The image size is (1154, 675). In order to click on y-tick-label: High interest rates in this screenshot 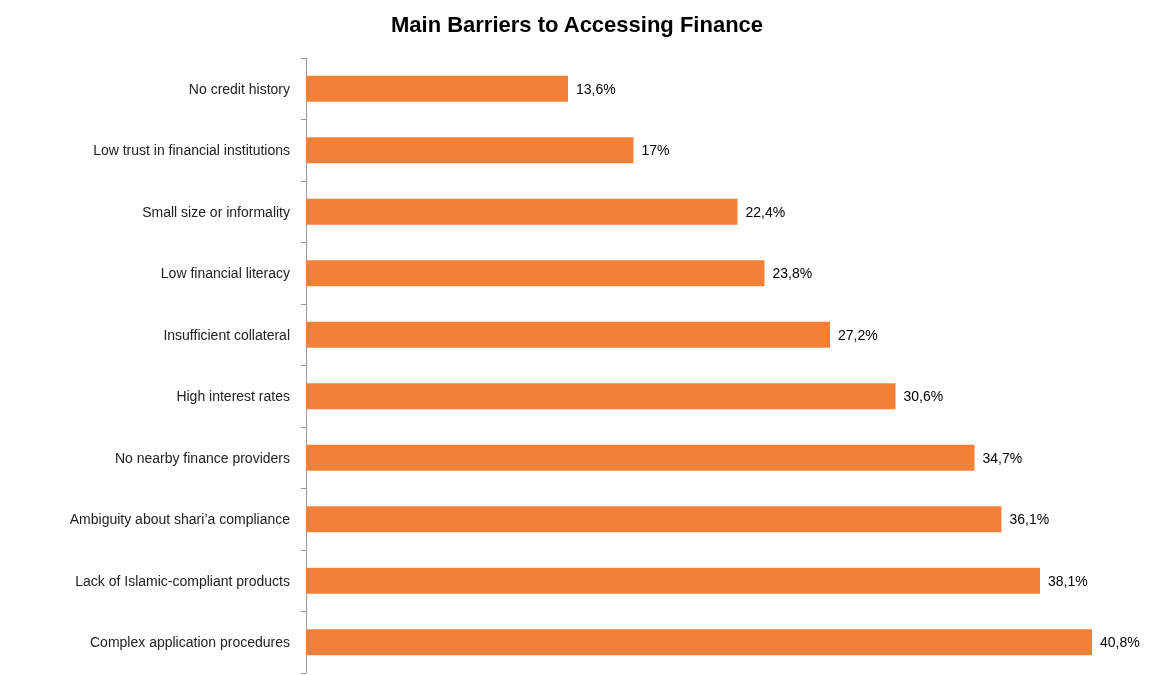, I will do `click(233, 396)`.